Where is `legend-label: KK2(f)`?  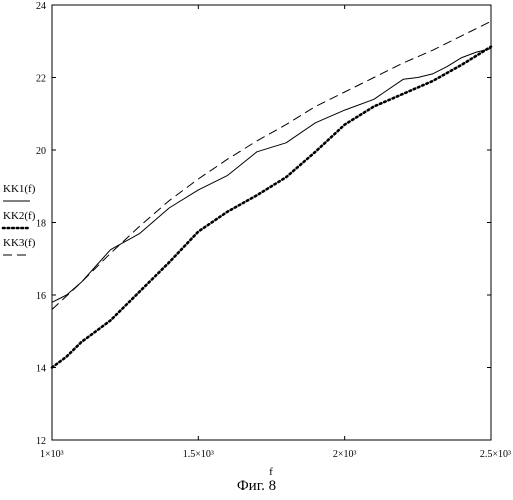
legend-label: KK2(f) is located at coordinates (19, 216).